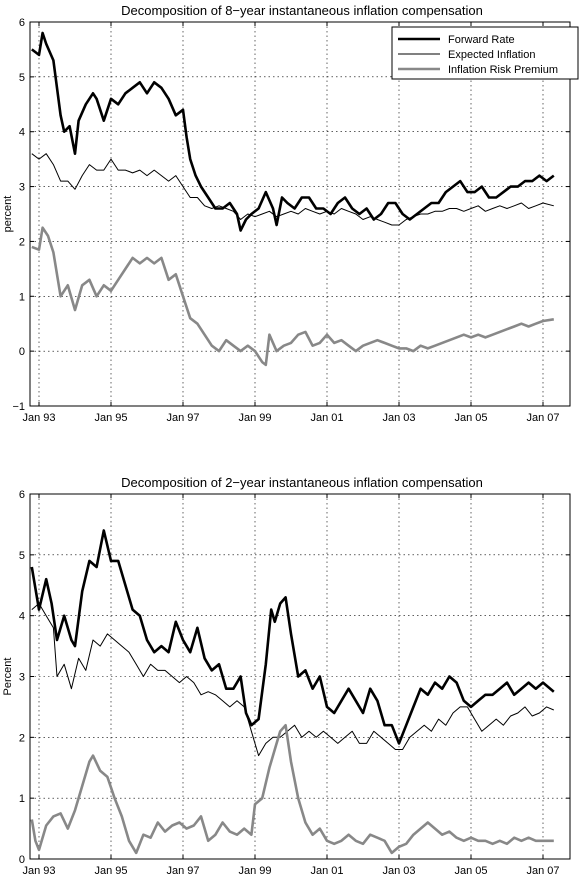 The width and height of the screenshot is (586, 894). I want to click on chart-1-ytick-label-6: 5, so click(22, 78).